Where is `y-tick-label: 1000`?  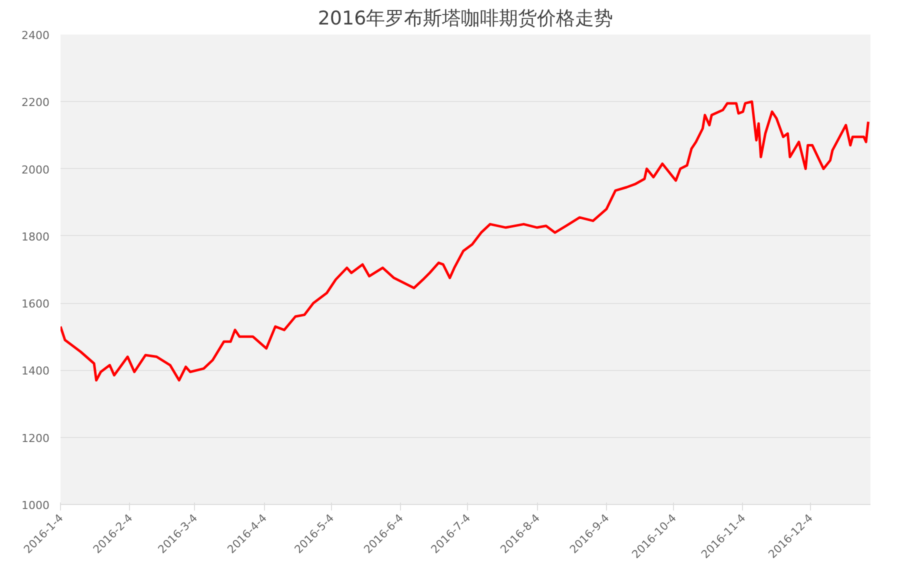
y-tick-label: 1000 is located at coordinates (36, 505).